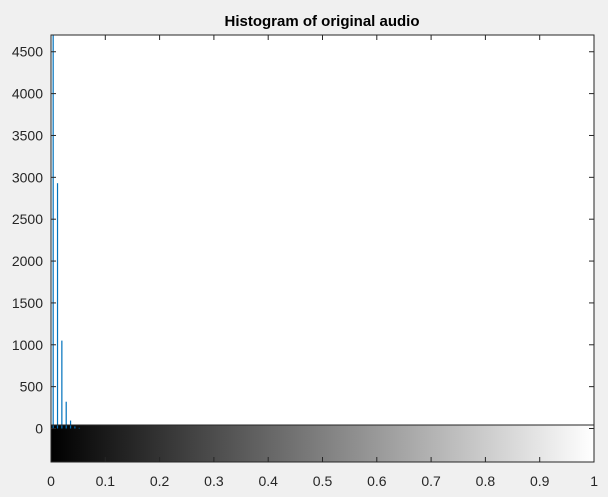 The image size is (608, 497). What do you see at coordinates (39, 429) in the screenshot?
I see `y-tick-label: 0` at bounding box center [39, 429].